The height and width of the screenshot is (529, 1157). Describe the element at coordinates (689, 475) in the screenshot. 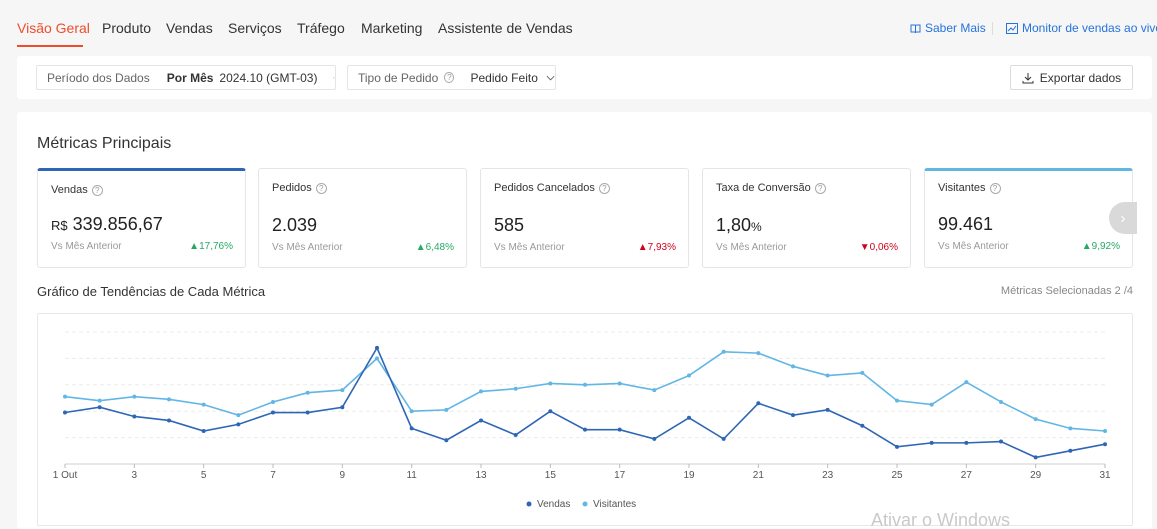

I see `x-tick-label: 19` at that location.